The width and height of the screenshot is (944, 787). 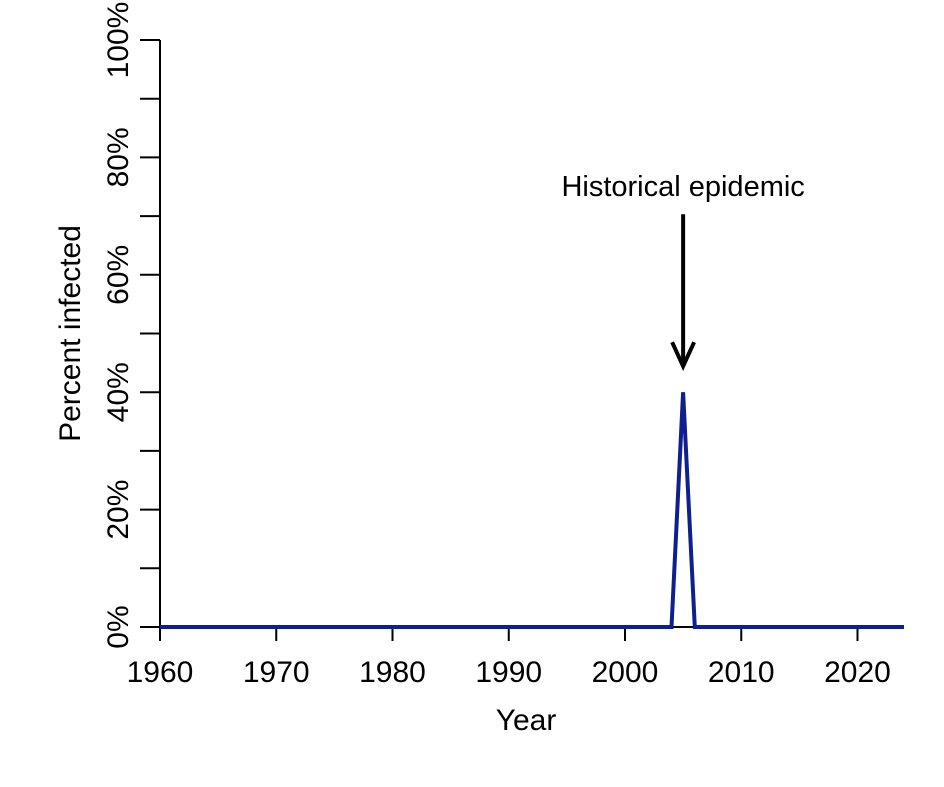 I want to click on y-tick-label: 0%, so click(x=118, y=626).